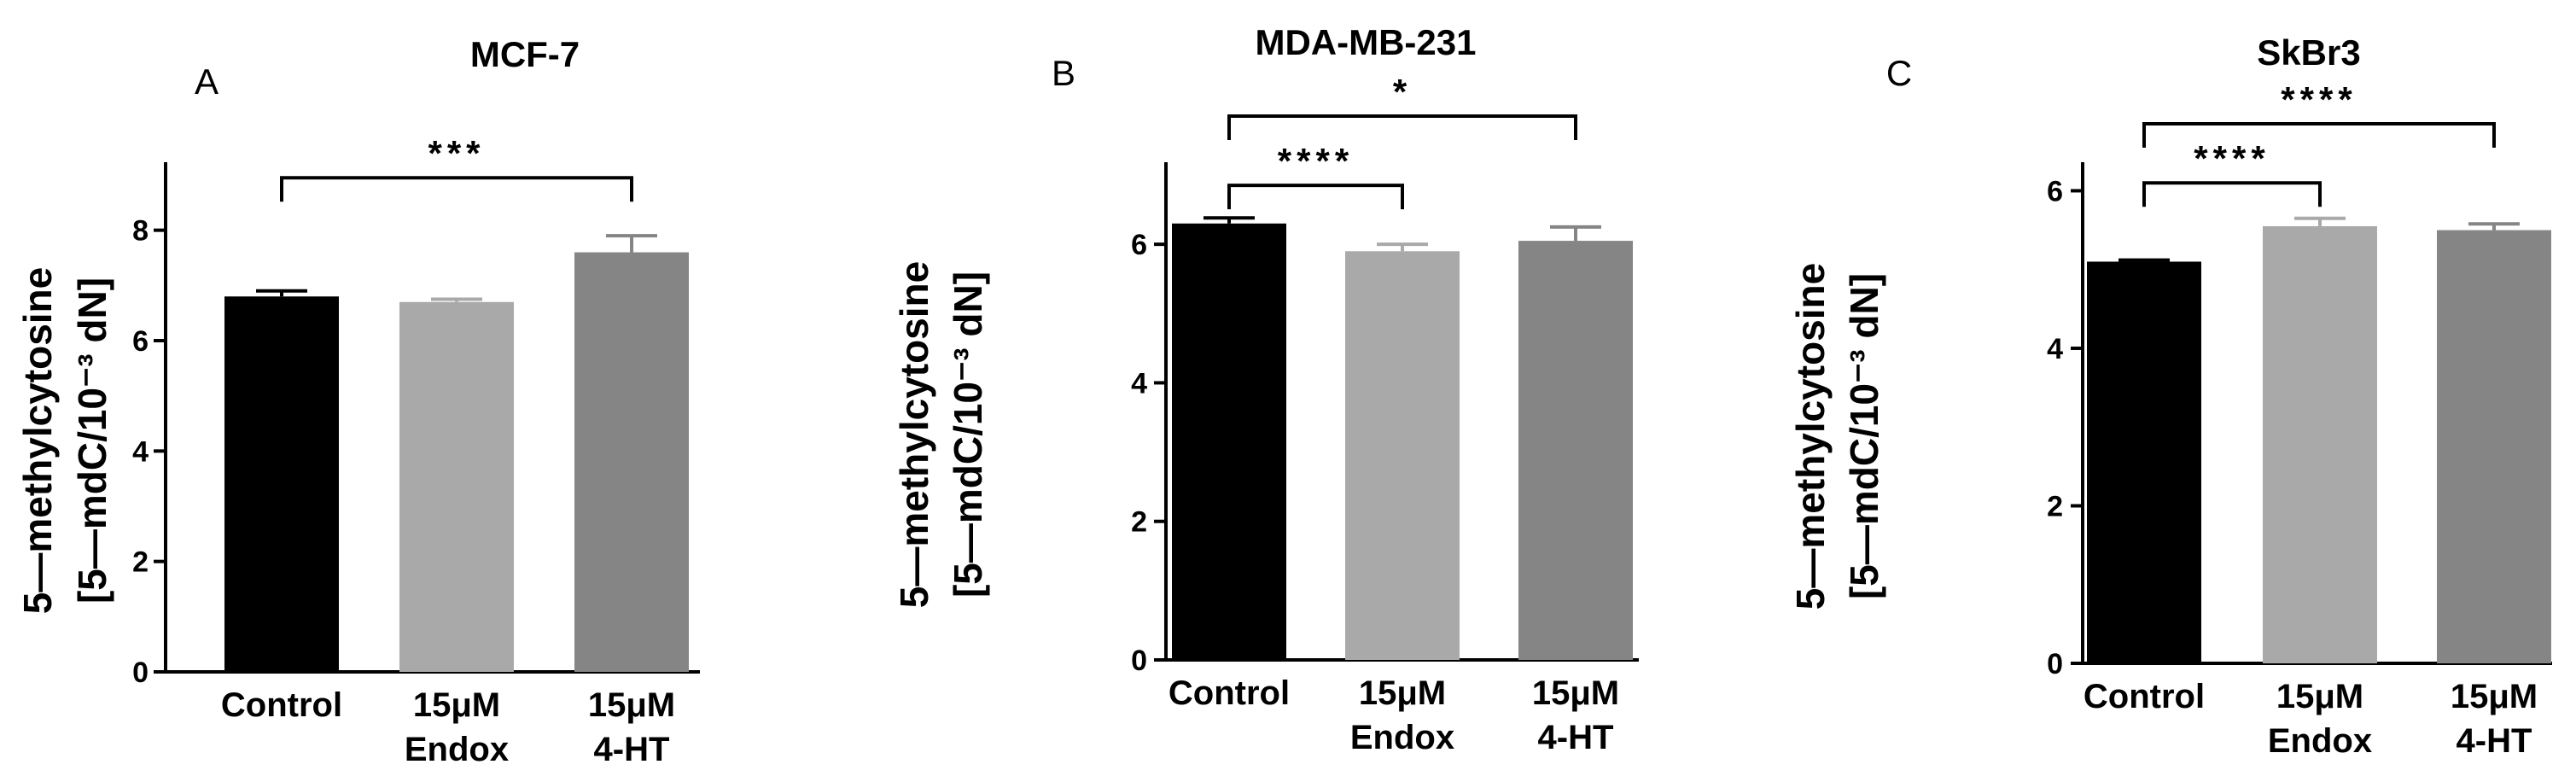 The height and width of the screenshot is (782, 2576). Describe the element at coordinates (207, 81) in the screenshot. I see `panel-letter: A` at that location.